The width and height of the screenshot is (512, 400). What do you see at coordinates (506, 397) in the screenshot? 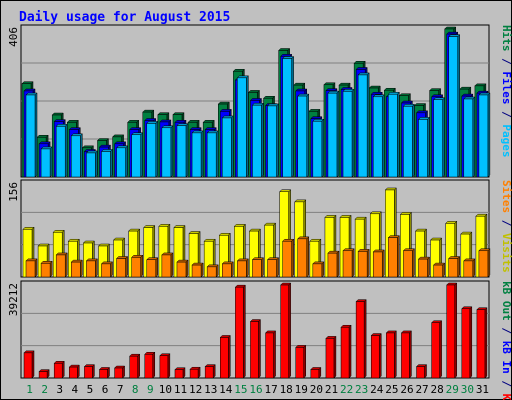
I see `side-label-part: KB F` at bounding box center [506, 397].